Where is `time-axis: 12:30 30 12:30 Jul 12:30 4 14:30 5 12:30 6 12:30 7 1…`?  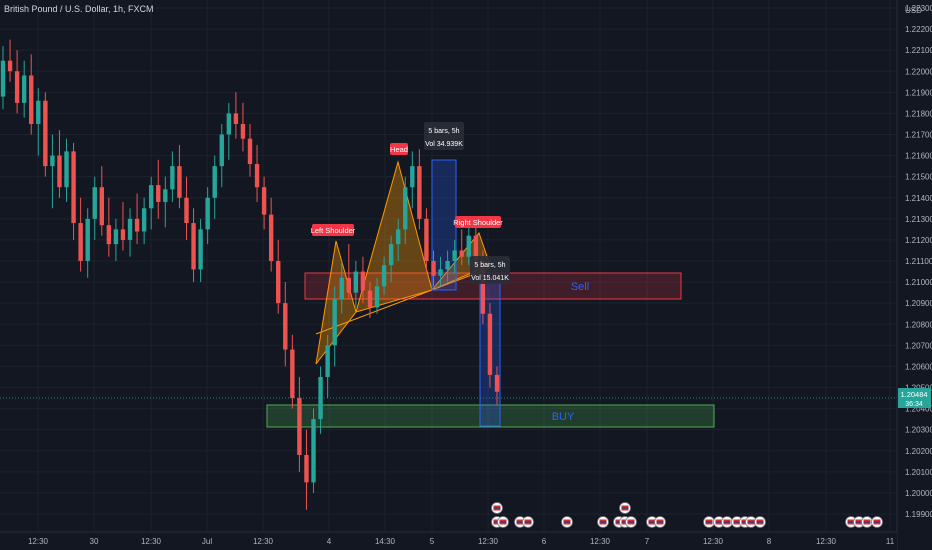
time-axis: 12:30 30 12:30 Jul 12:30 4 14:30 5 12:30 6 12:30 7 1… is located at coordinates (448, 540).